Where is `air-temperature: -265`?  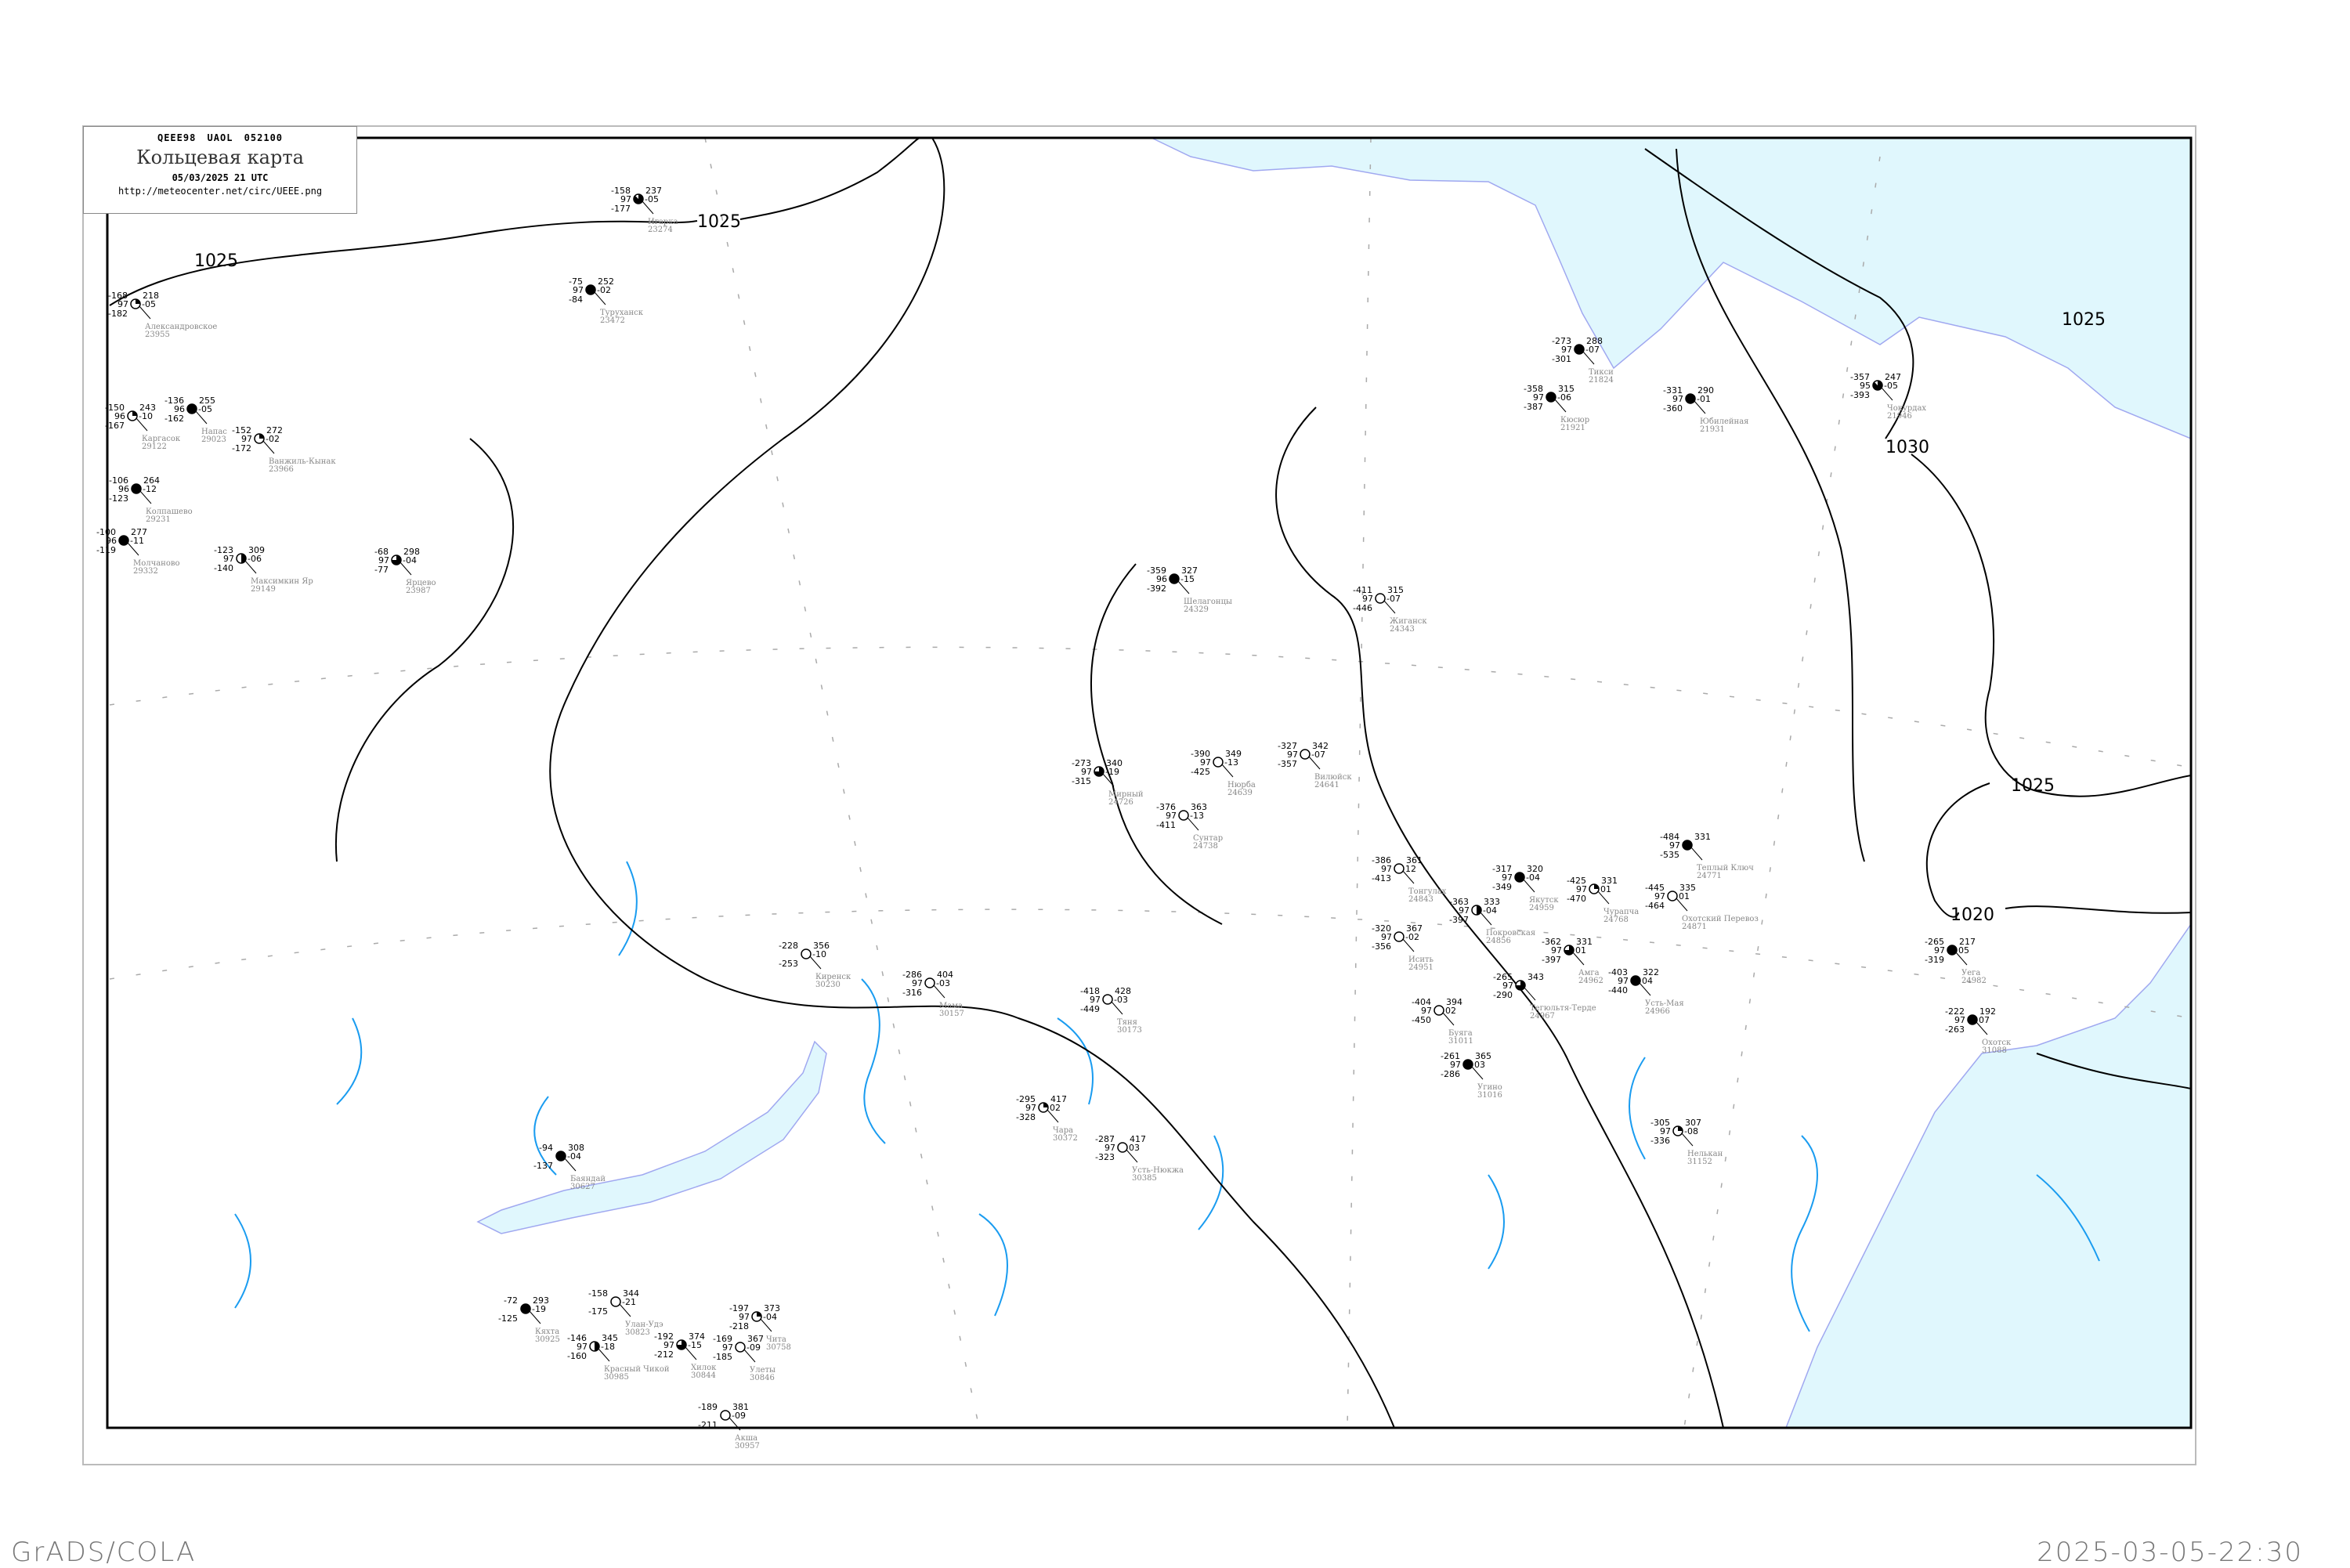 air-temperature: -265 is located at coordinates (1935, 942).